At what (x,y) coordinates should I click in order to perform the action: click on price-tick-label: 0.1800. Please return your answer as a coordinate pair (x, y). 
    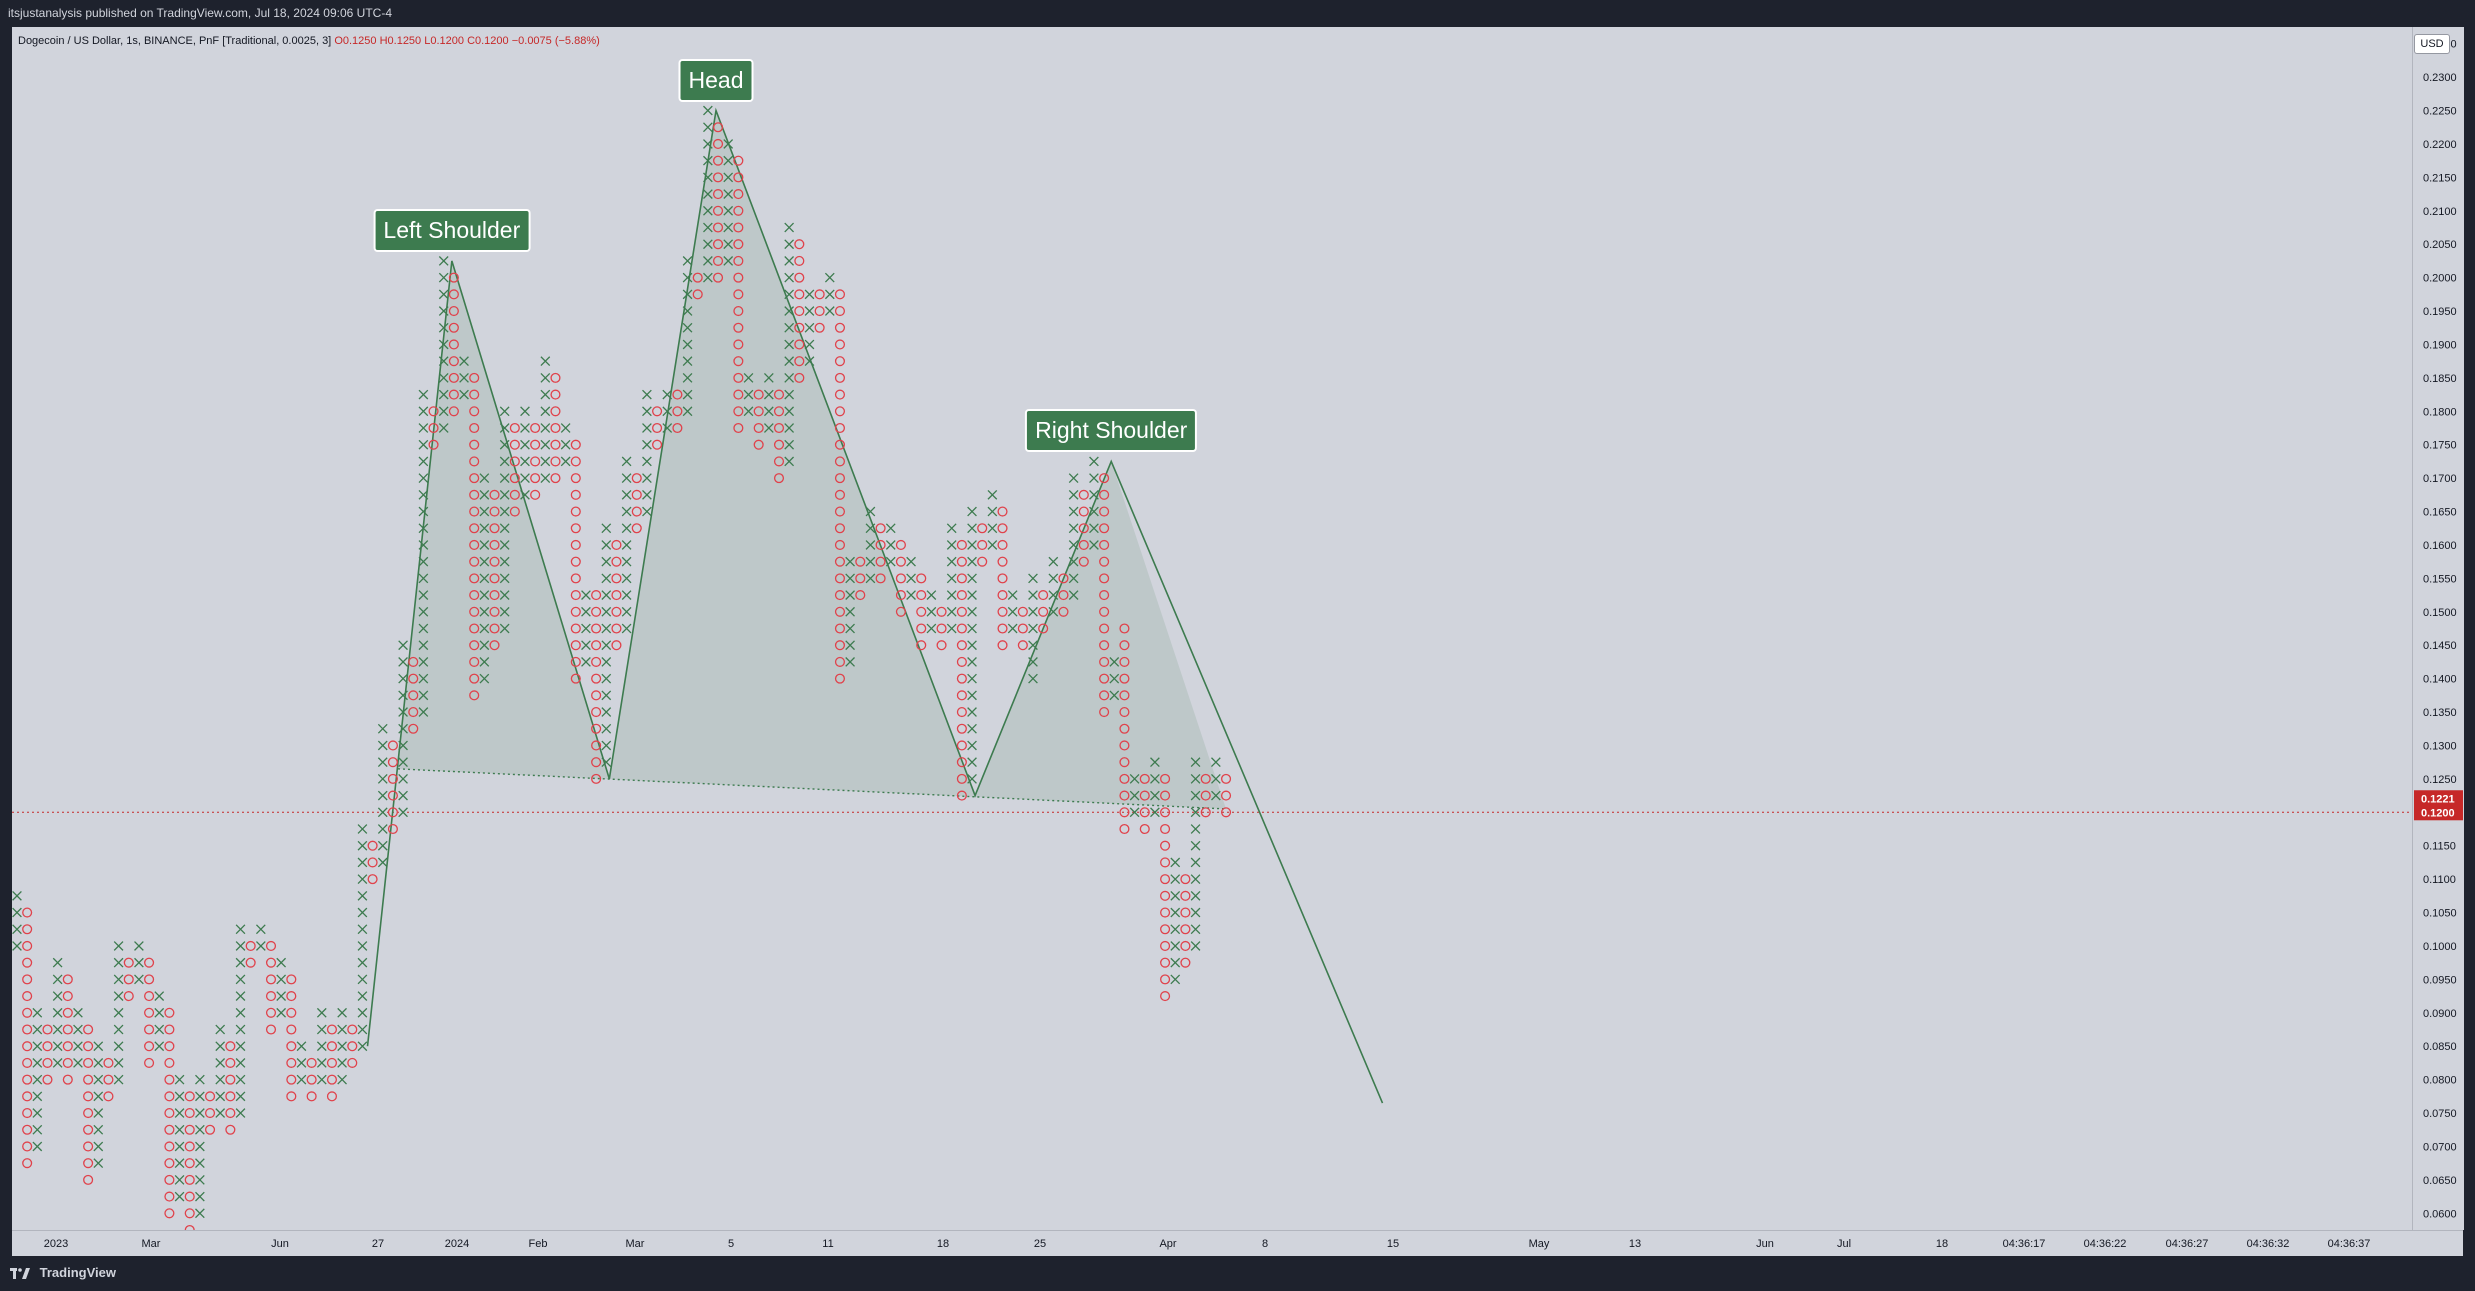
    Looking at the image, I should click on (2440, 412).